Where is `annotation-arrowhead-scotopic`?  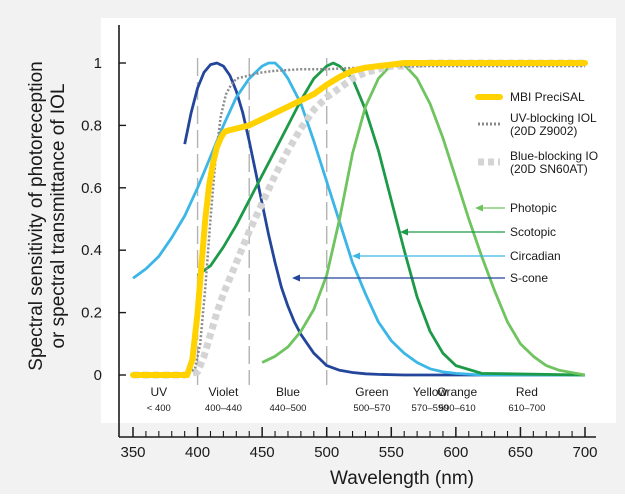 annotation-arrowhead-scotopic is located at coordinates (404, 232).